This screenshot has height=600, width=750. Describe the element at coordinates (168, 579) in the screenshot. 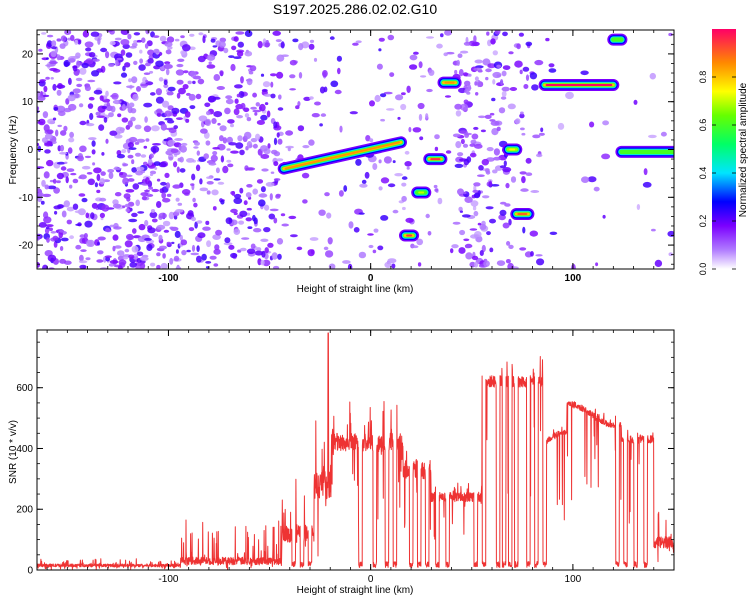

I see `x-tick-label: -100` at that location.